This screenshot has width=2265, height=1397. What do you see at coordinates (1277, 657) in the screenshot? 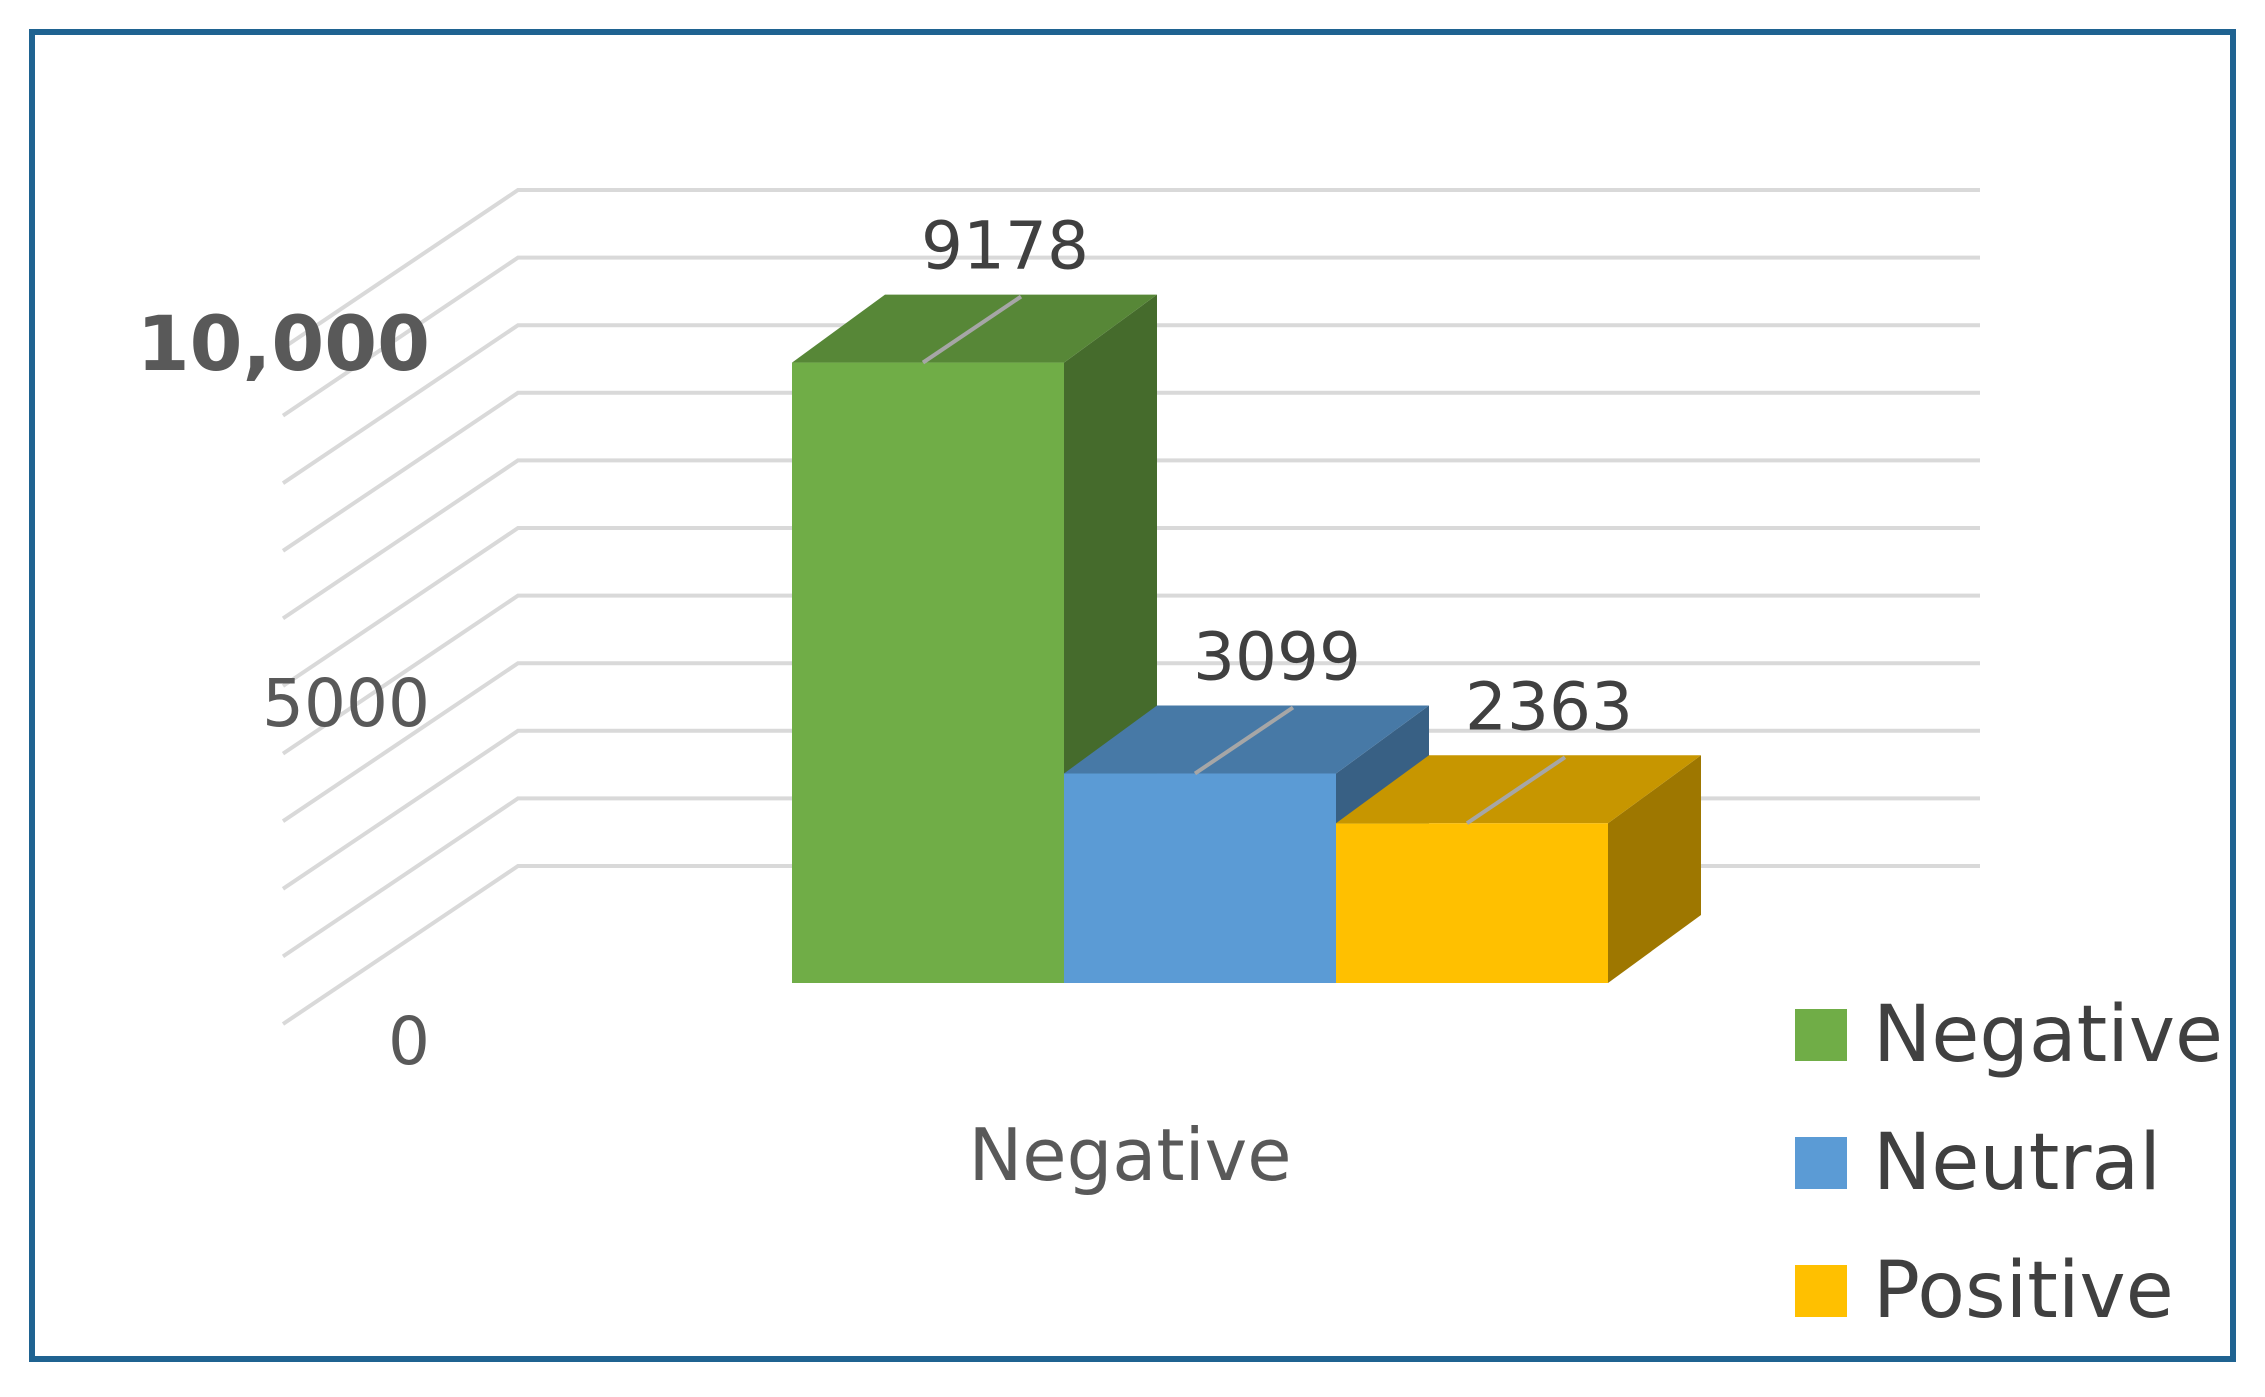
I see `data-label: 3099` at bounding box center [1277, 657].